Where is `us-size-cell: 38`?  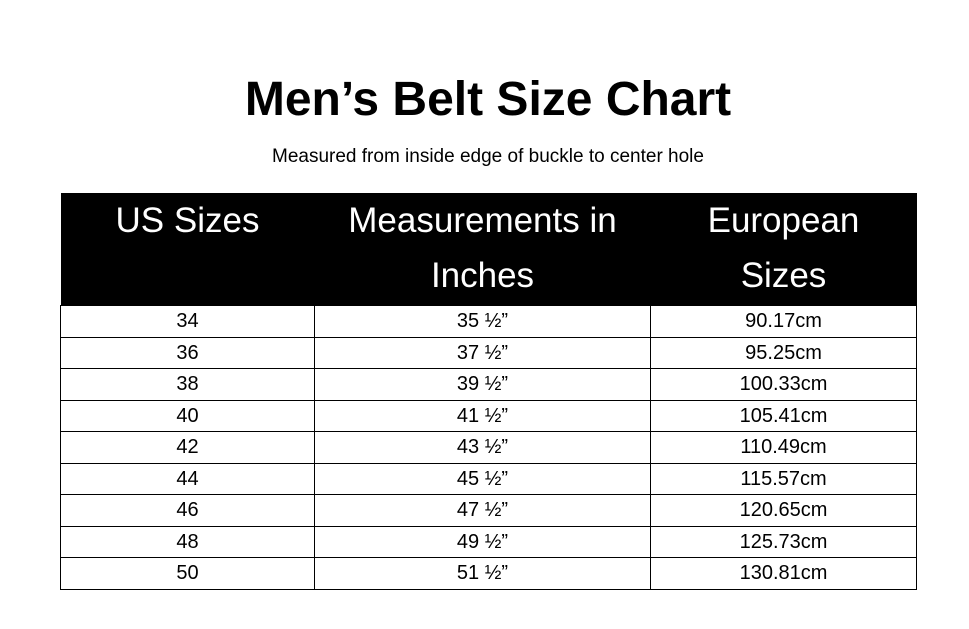 us-size-cell: 38 is located at coordinates (187, 384).